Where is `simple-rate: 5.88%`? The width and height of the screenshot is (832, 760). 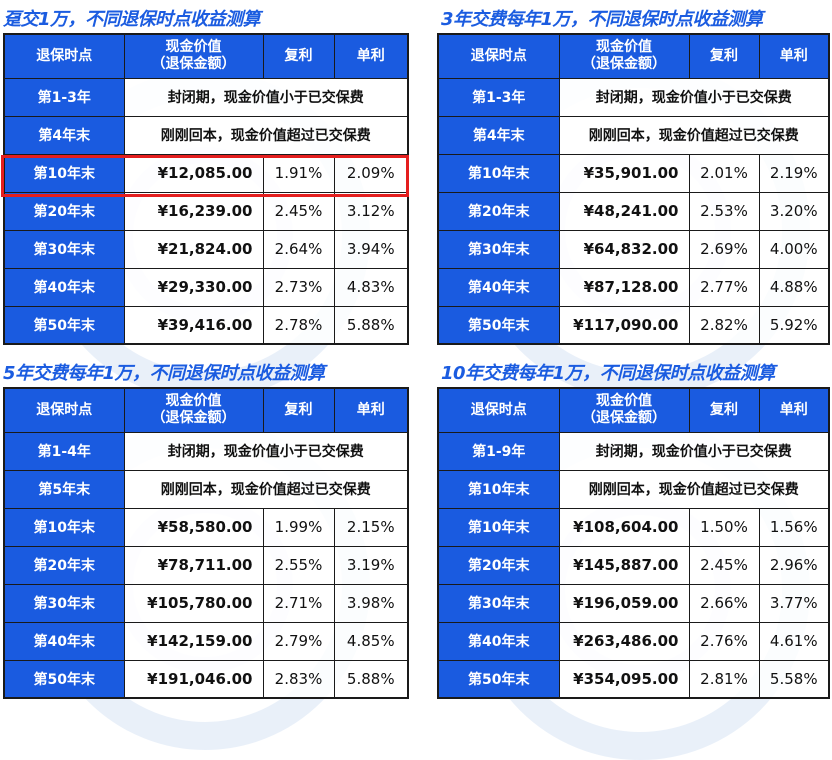 simple-rate: 5.88% is located at coordinates (371, 325).